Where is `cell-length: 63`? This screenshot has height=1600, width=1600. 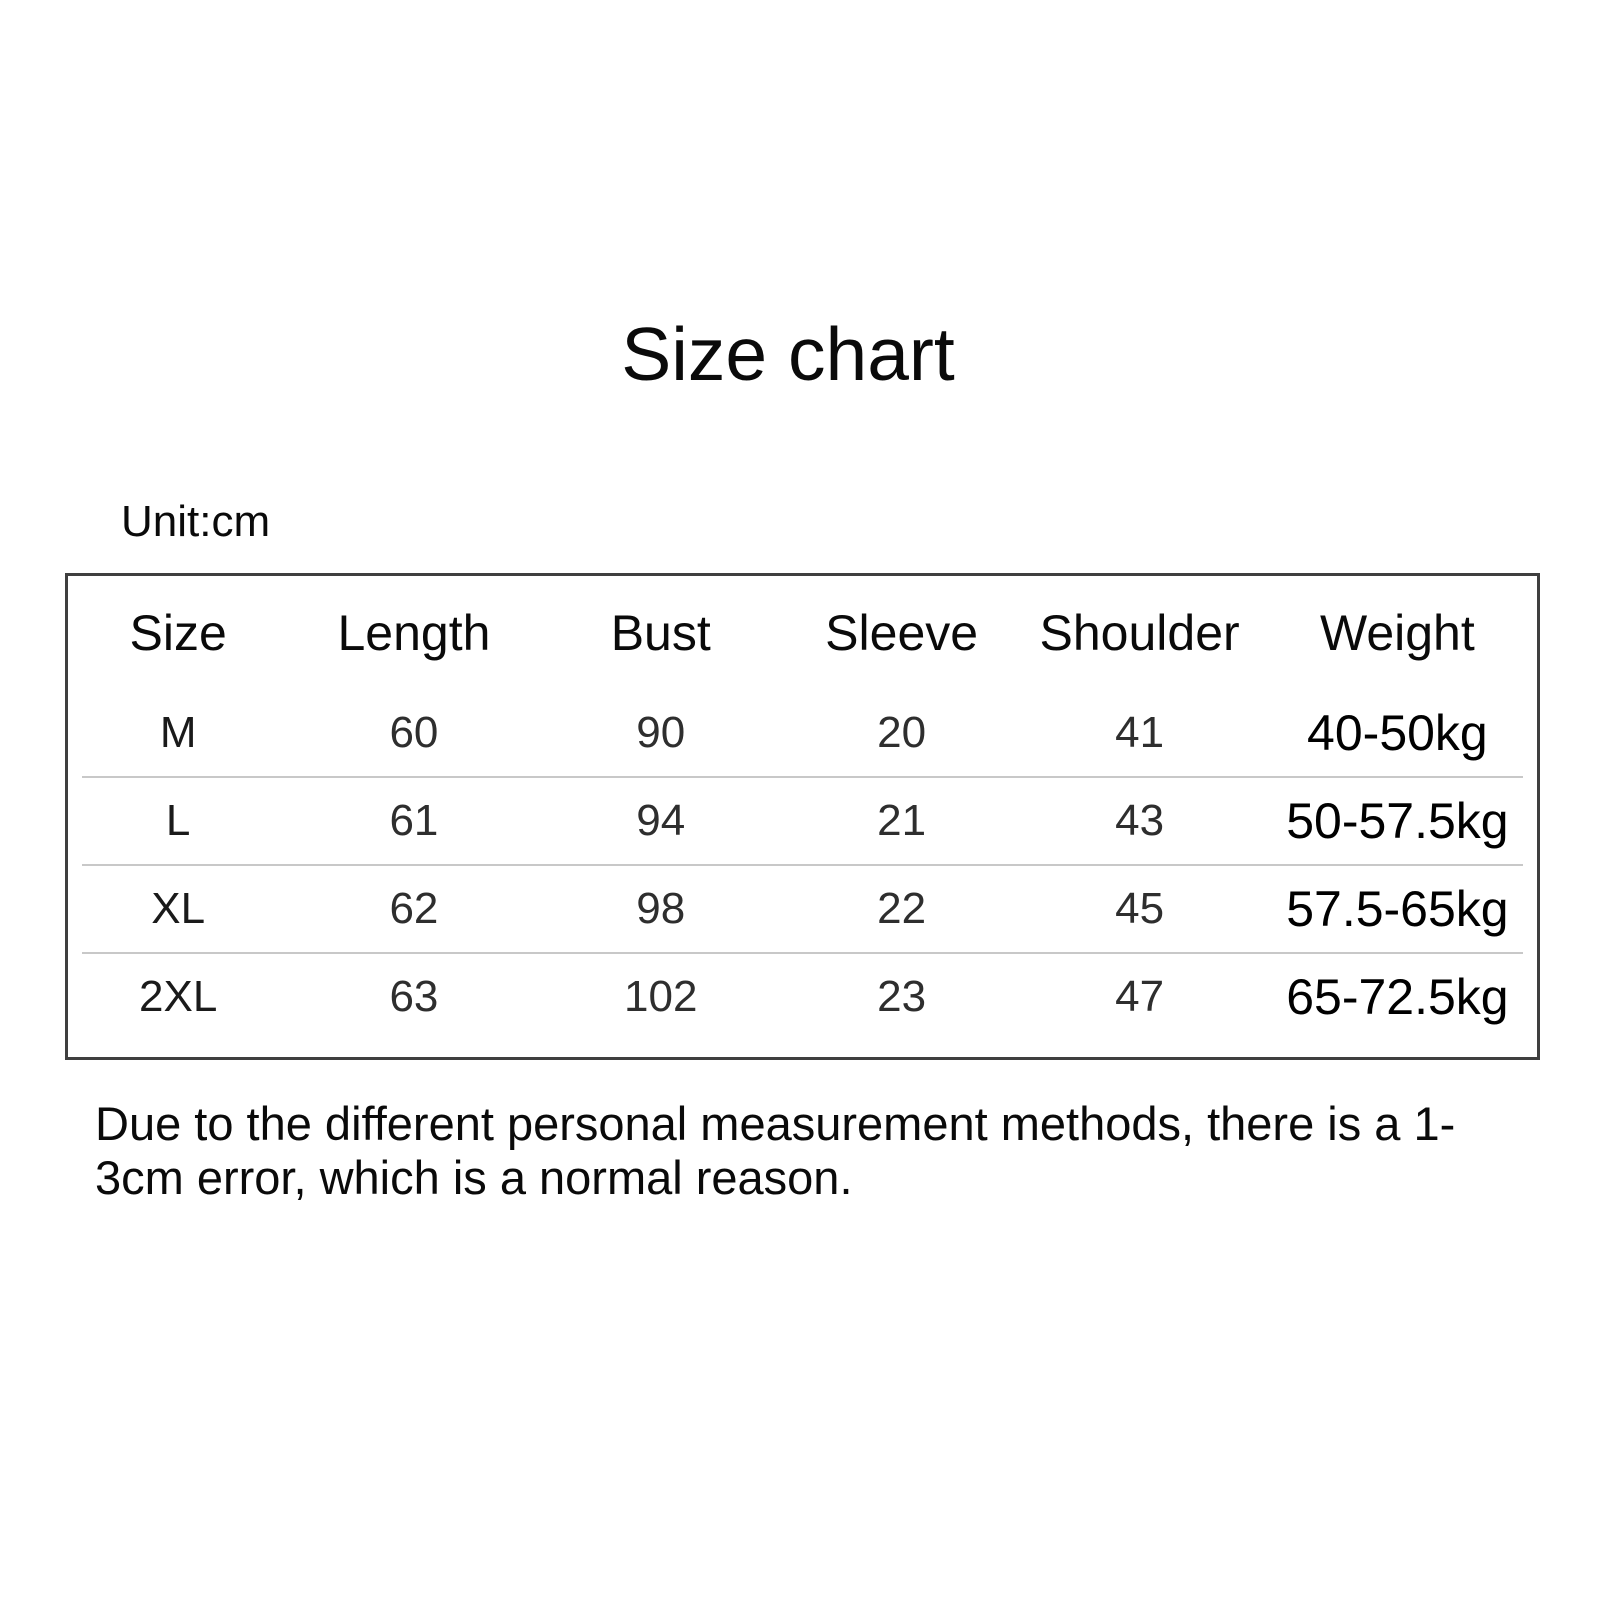 cell-length: 63 is located at coordinates (414, 996).